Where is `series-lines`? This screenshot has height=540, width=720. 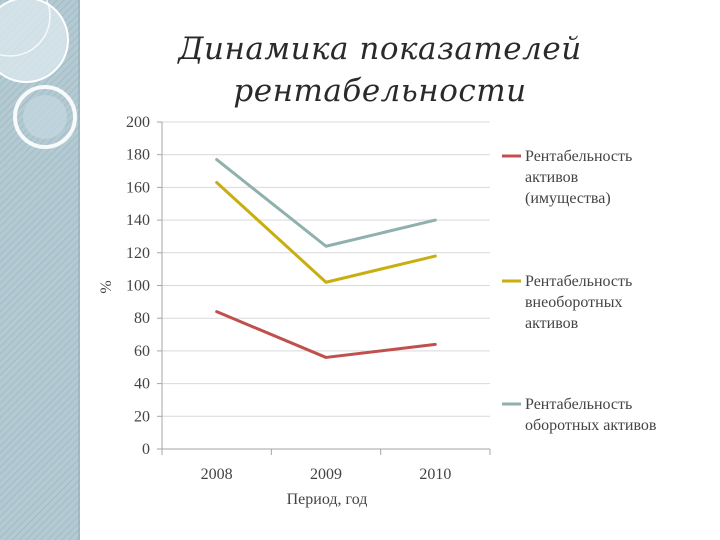 series-lines is located at coordinates (326, 258).